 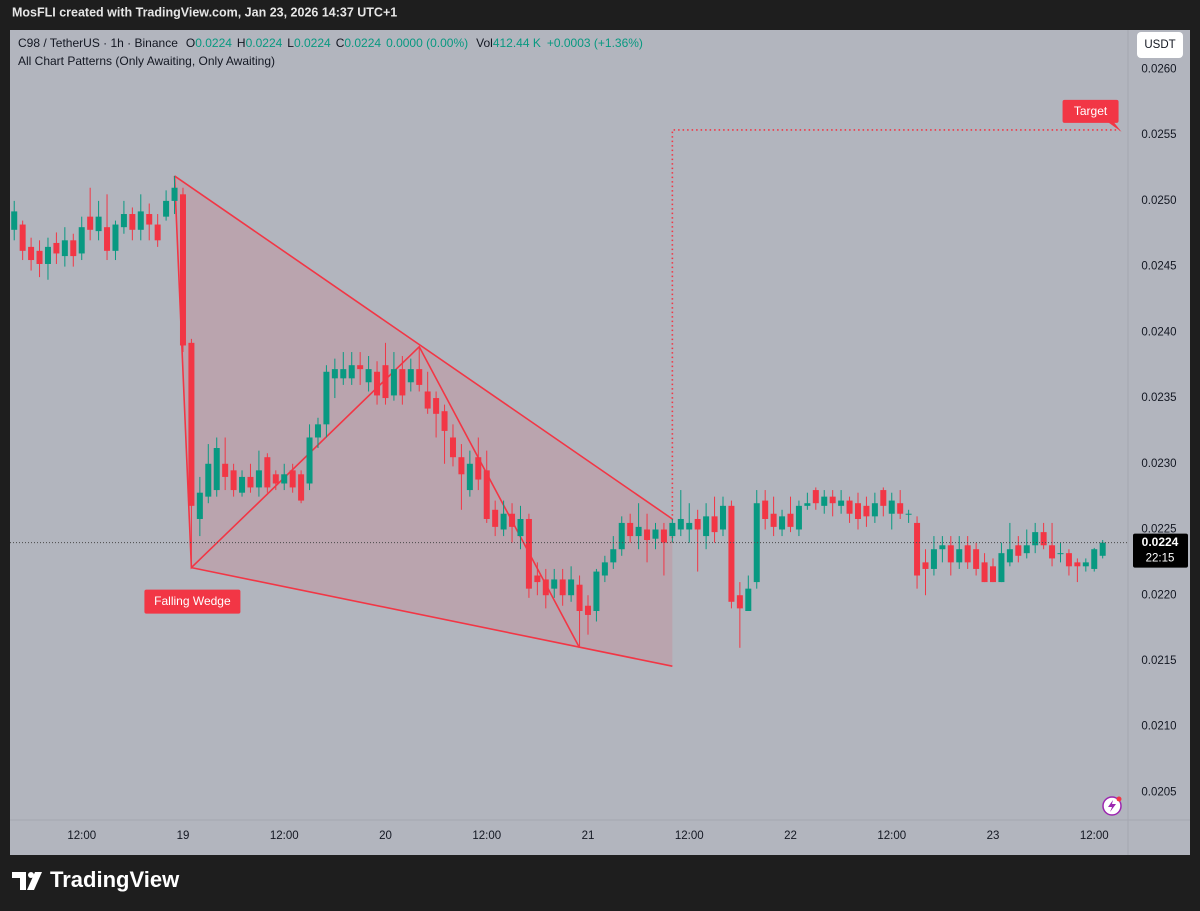 I want to click on pattern-label-box, so click(x=192, y=601).